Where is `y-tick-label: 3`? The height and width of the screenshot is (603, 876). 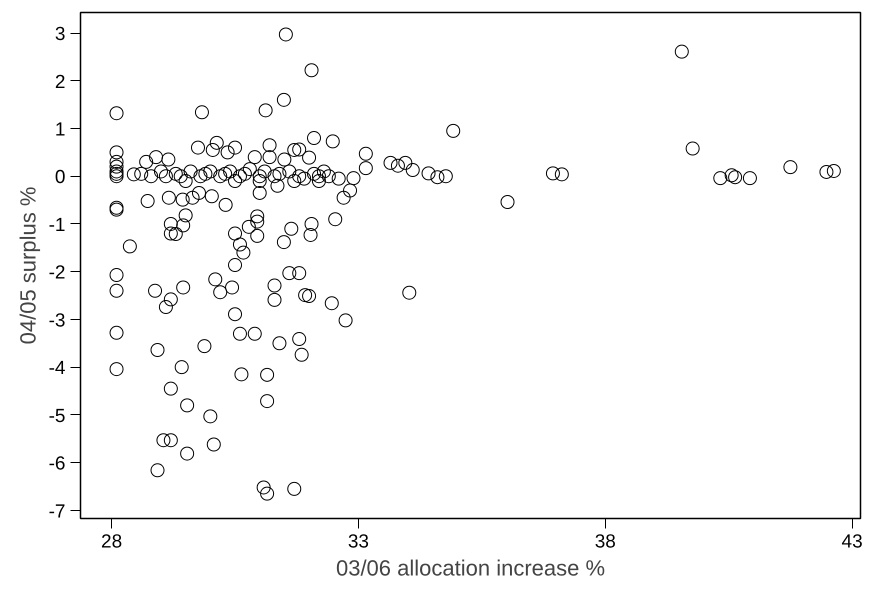 y-tick-label: 3 is located at coordinates (60, 35).